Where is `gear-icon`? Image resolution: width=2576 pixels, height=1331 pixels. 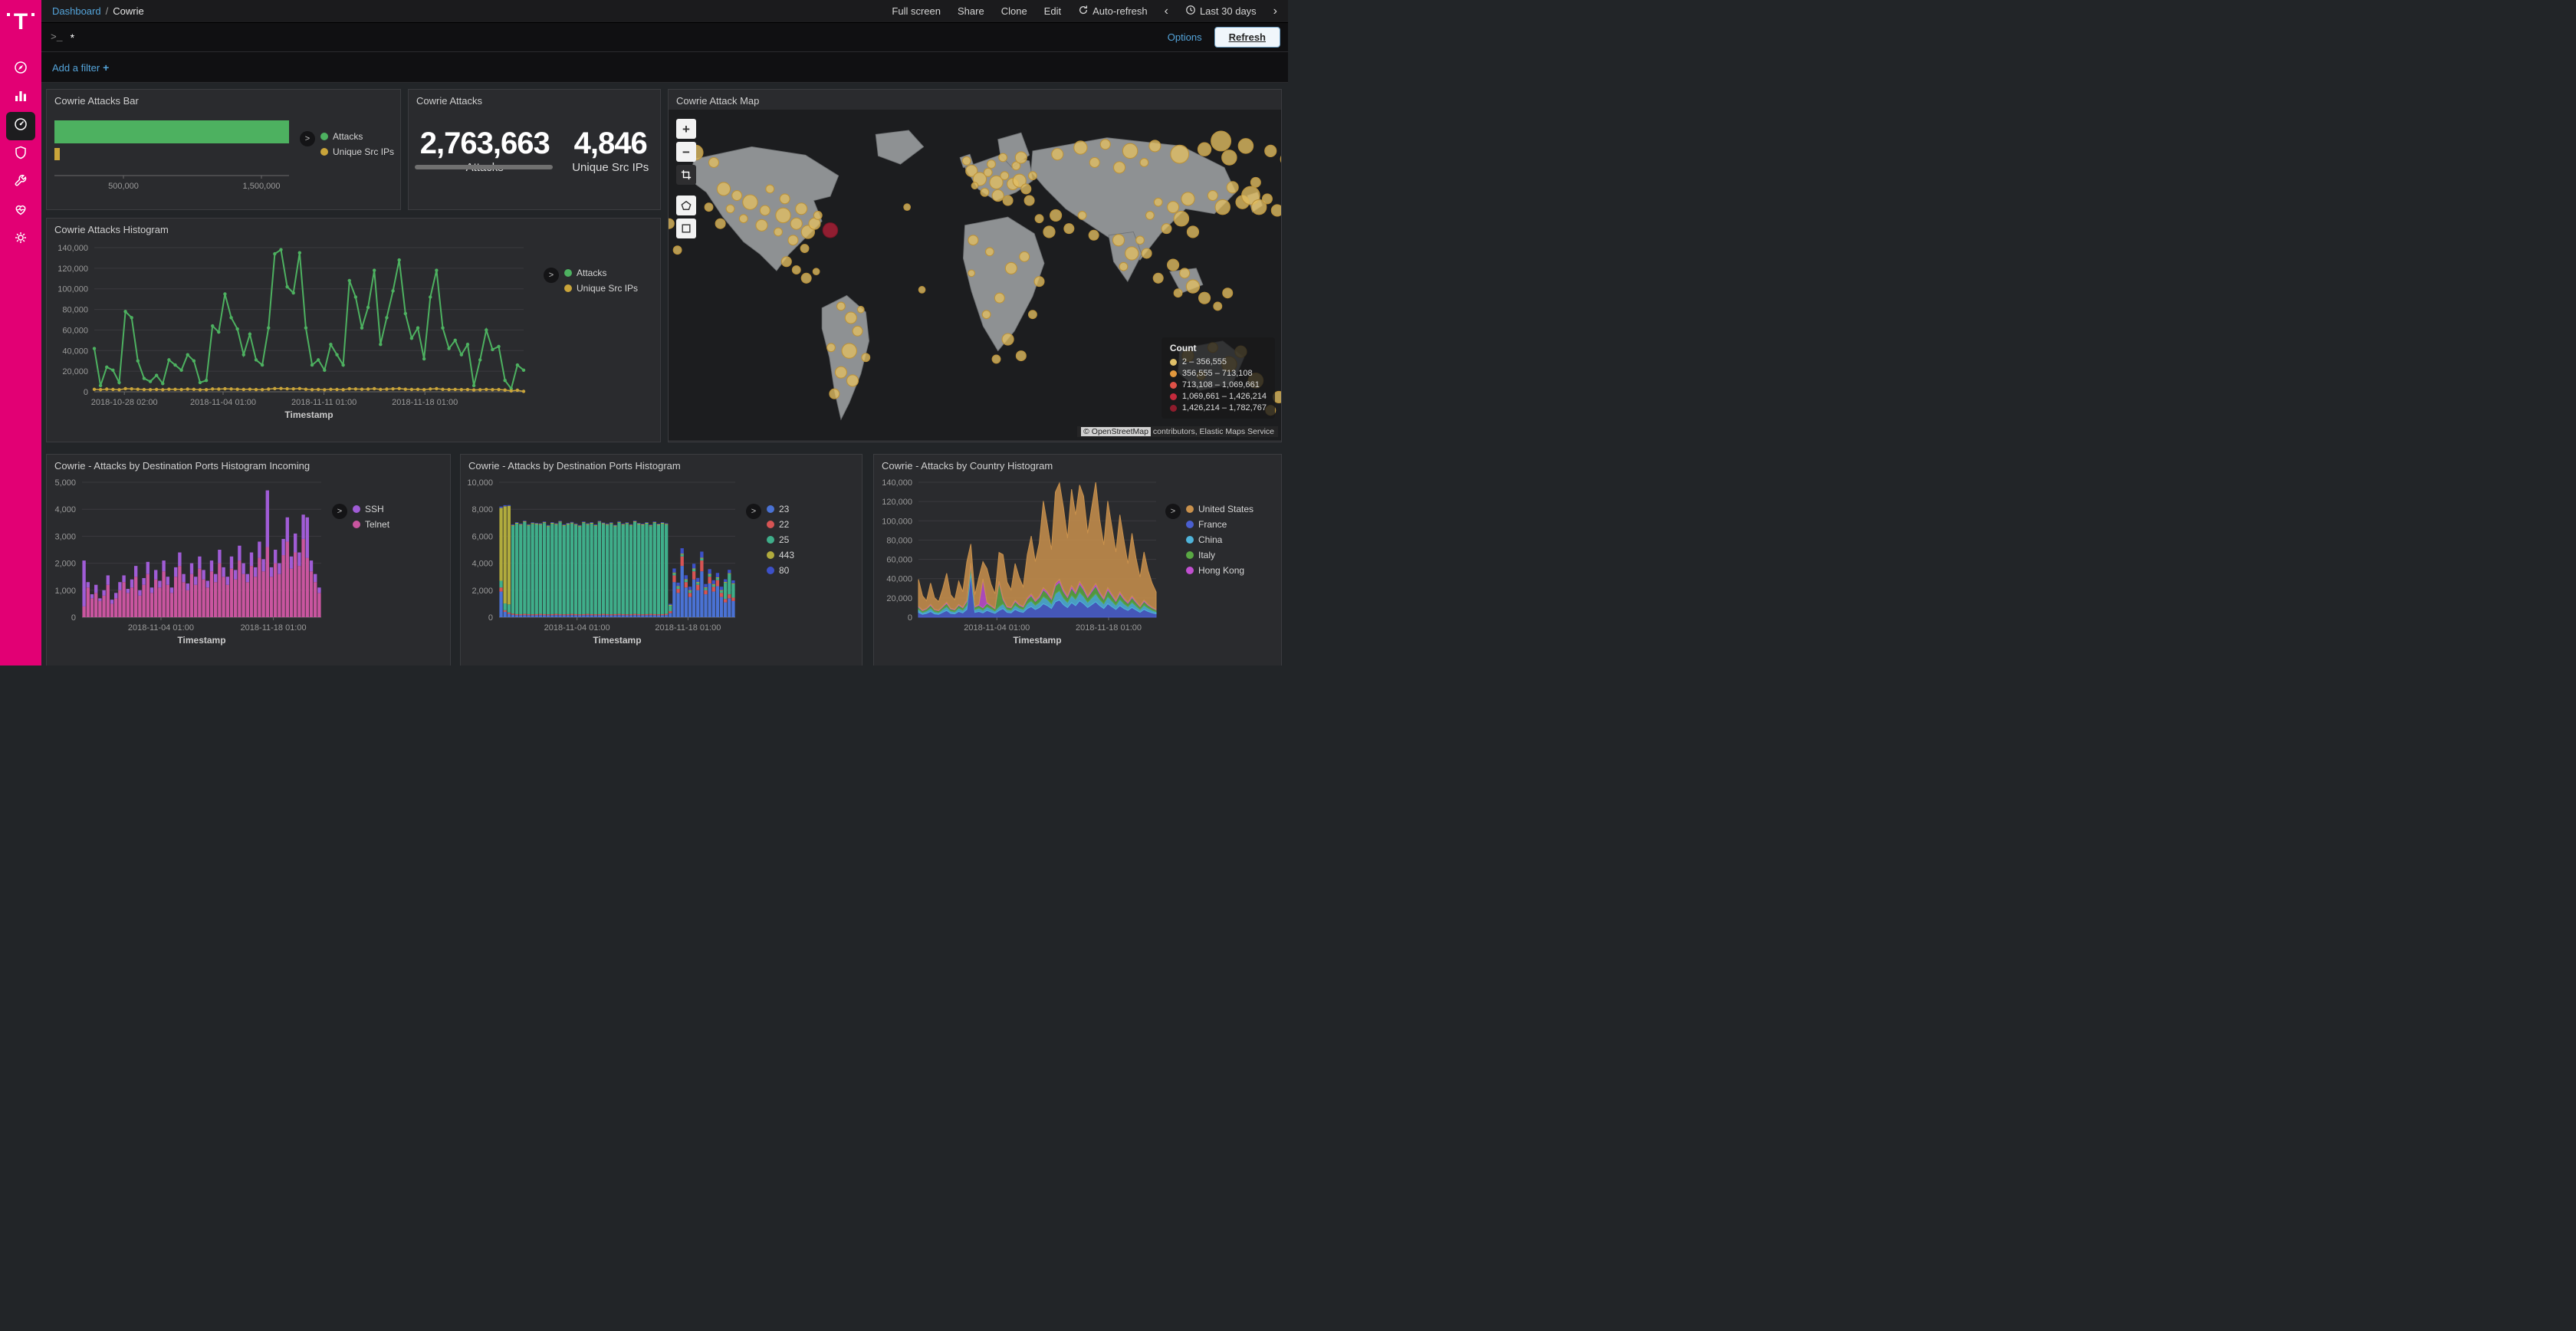
gear-icon is located at coordinates (21, 239).